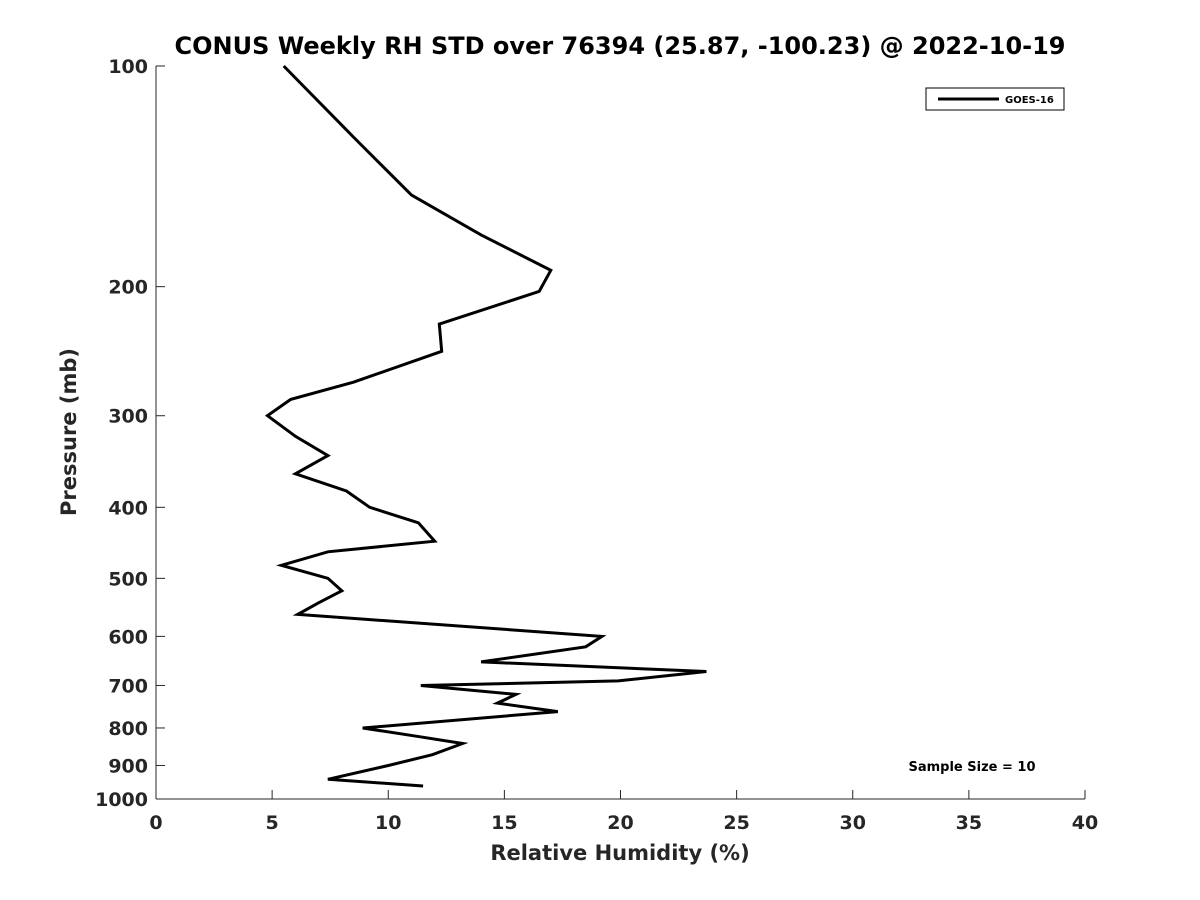 The height and width of the screenshot is (900, 1200). I want to click on y-tick-label: 200, so click(128, 288).